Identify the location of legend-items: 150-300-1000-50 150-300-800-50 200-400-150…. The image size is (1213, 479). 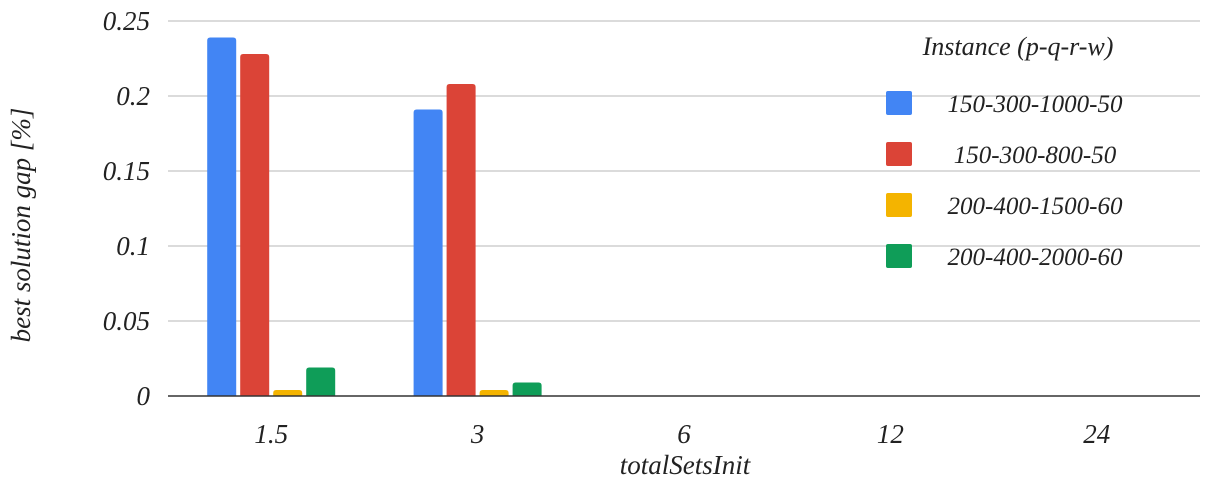
(1004, 181).